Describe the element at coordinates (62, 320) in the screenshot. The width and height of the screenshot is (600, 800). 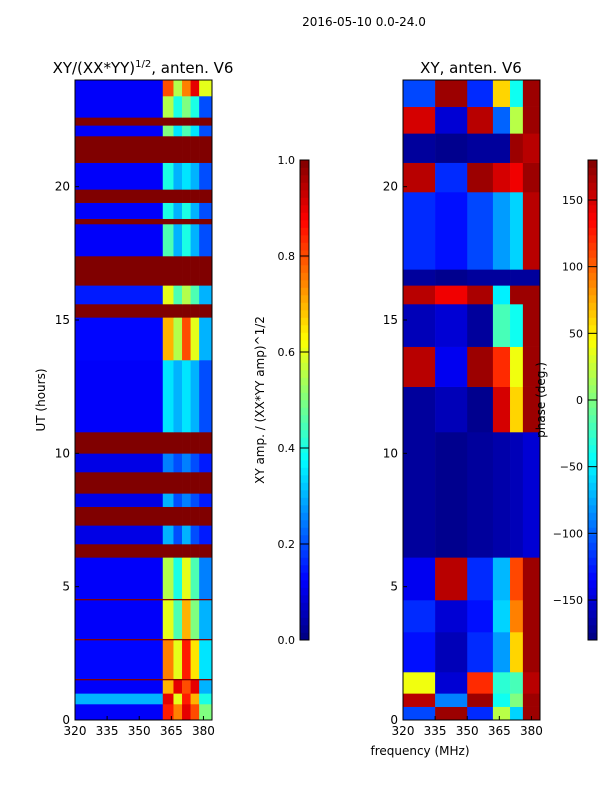
I see `axes1-ytick-label: 15` at that location.